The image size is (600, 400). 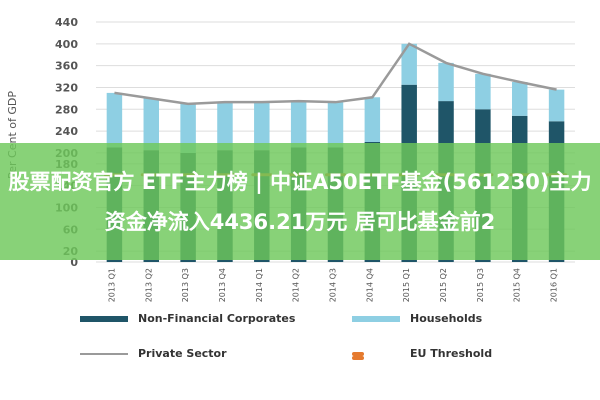 I want to click on x-tick-label: 2014 Q3, so click(x=333, y=285).